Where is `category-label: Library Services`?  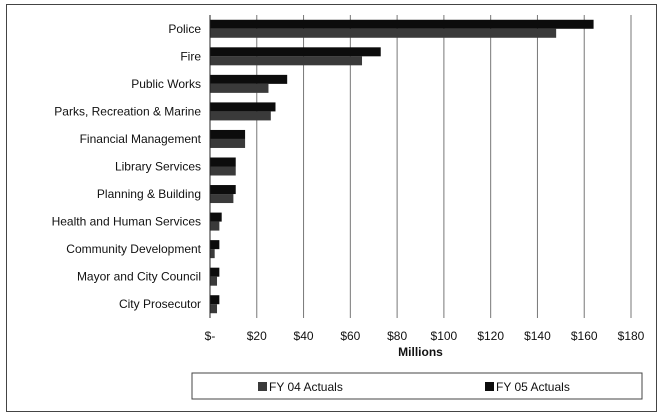
category-label: Library Services is located at coordinates (158, 167).